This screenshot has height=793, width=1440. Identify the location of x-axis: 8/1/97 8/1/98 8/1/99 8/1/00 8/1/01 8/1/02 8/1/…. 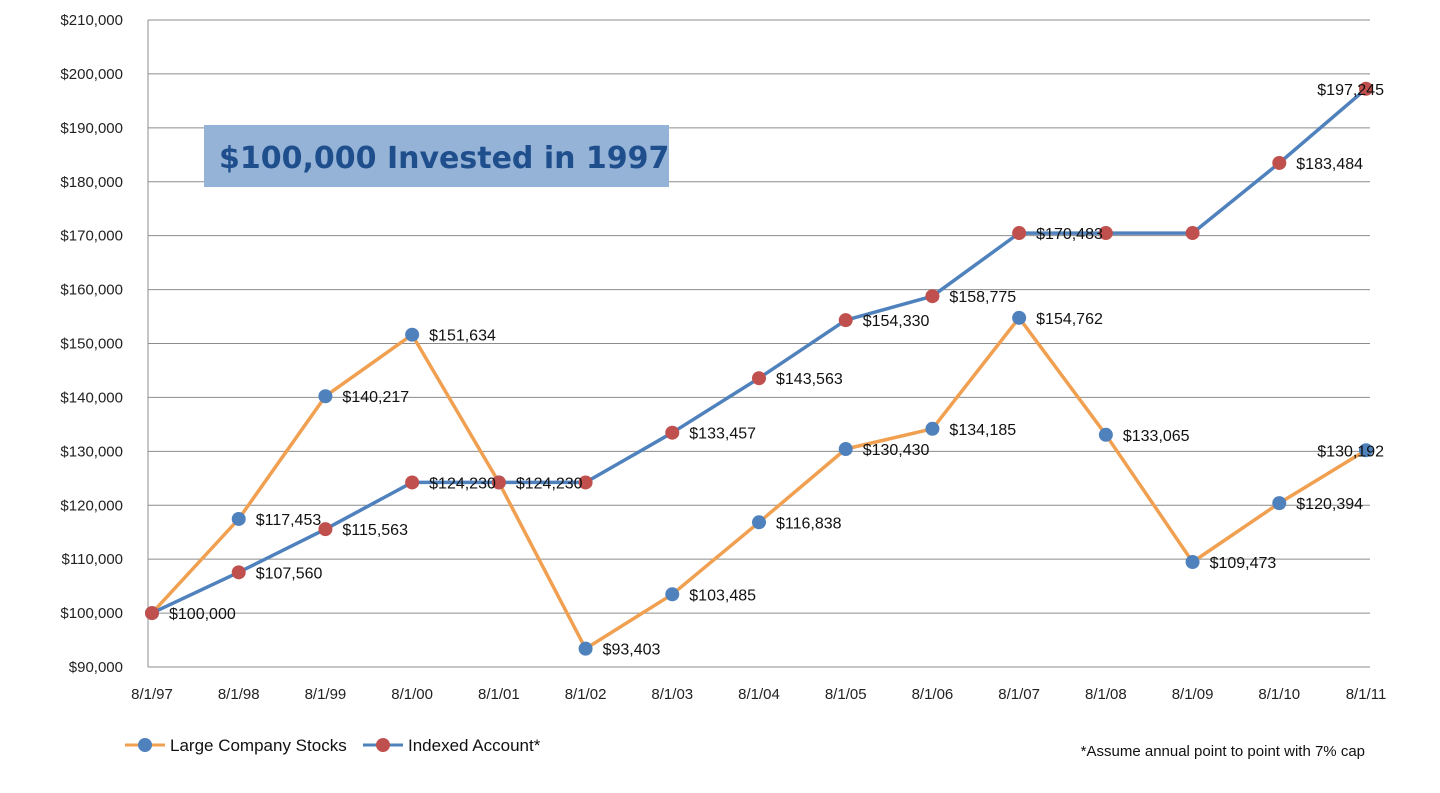
(758, 694).